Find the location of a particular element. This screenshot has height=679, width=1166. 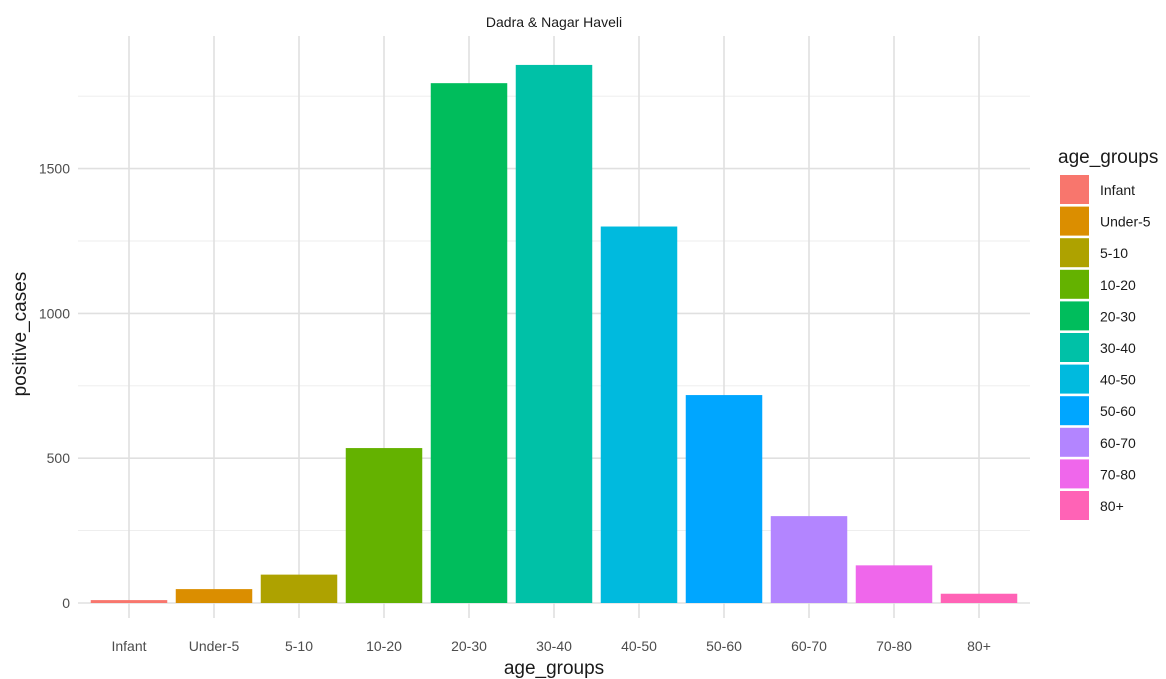

x-tick-label: 50-60 is located at coordinates (724, 646).